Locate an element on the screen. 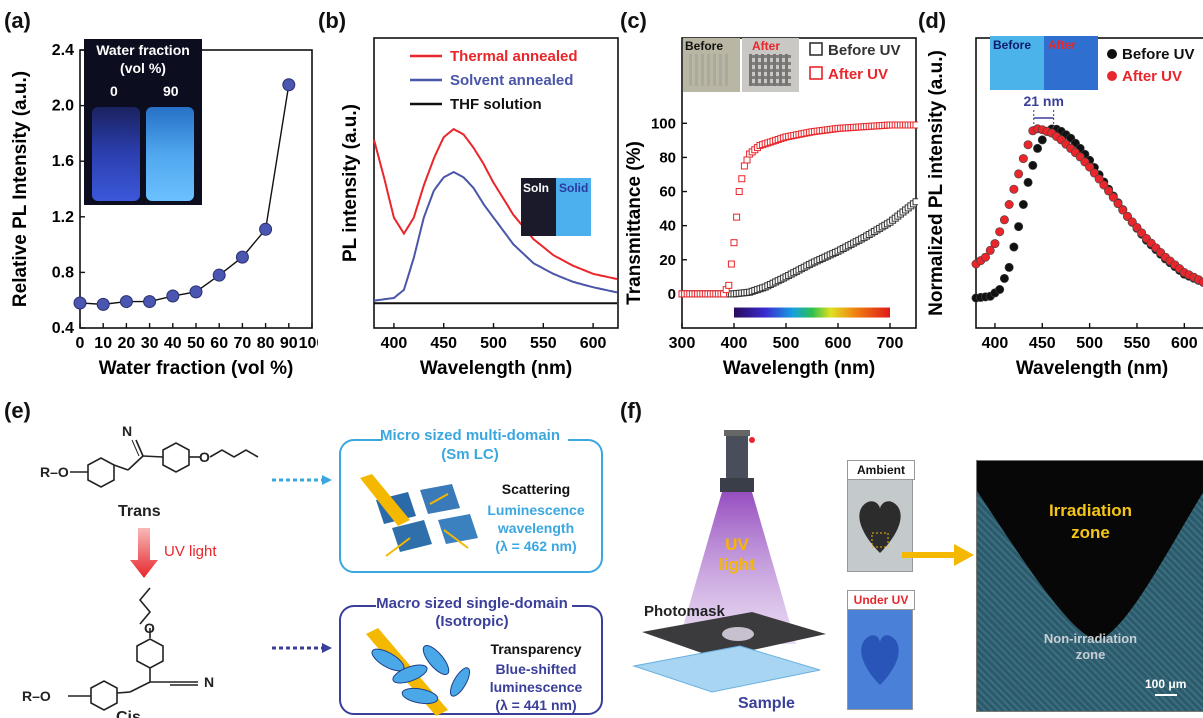  x-axis-label: Water fraction (vol %) is located at coordinates (196, 368).